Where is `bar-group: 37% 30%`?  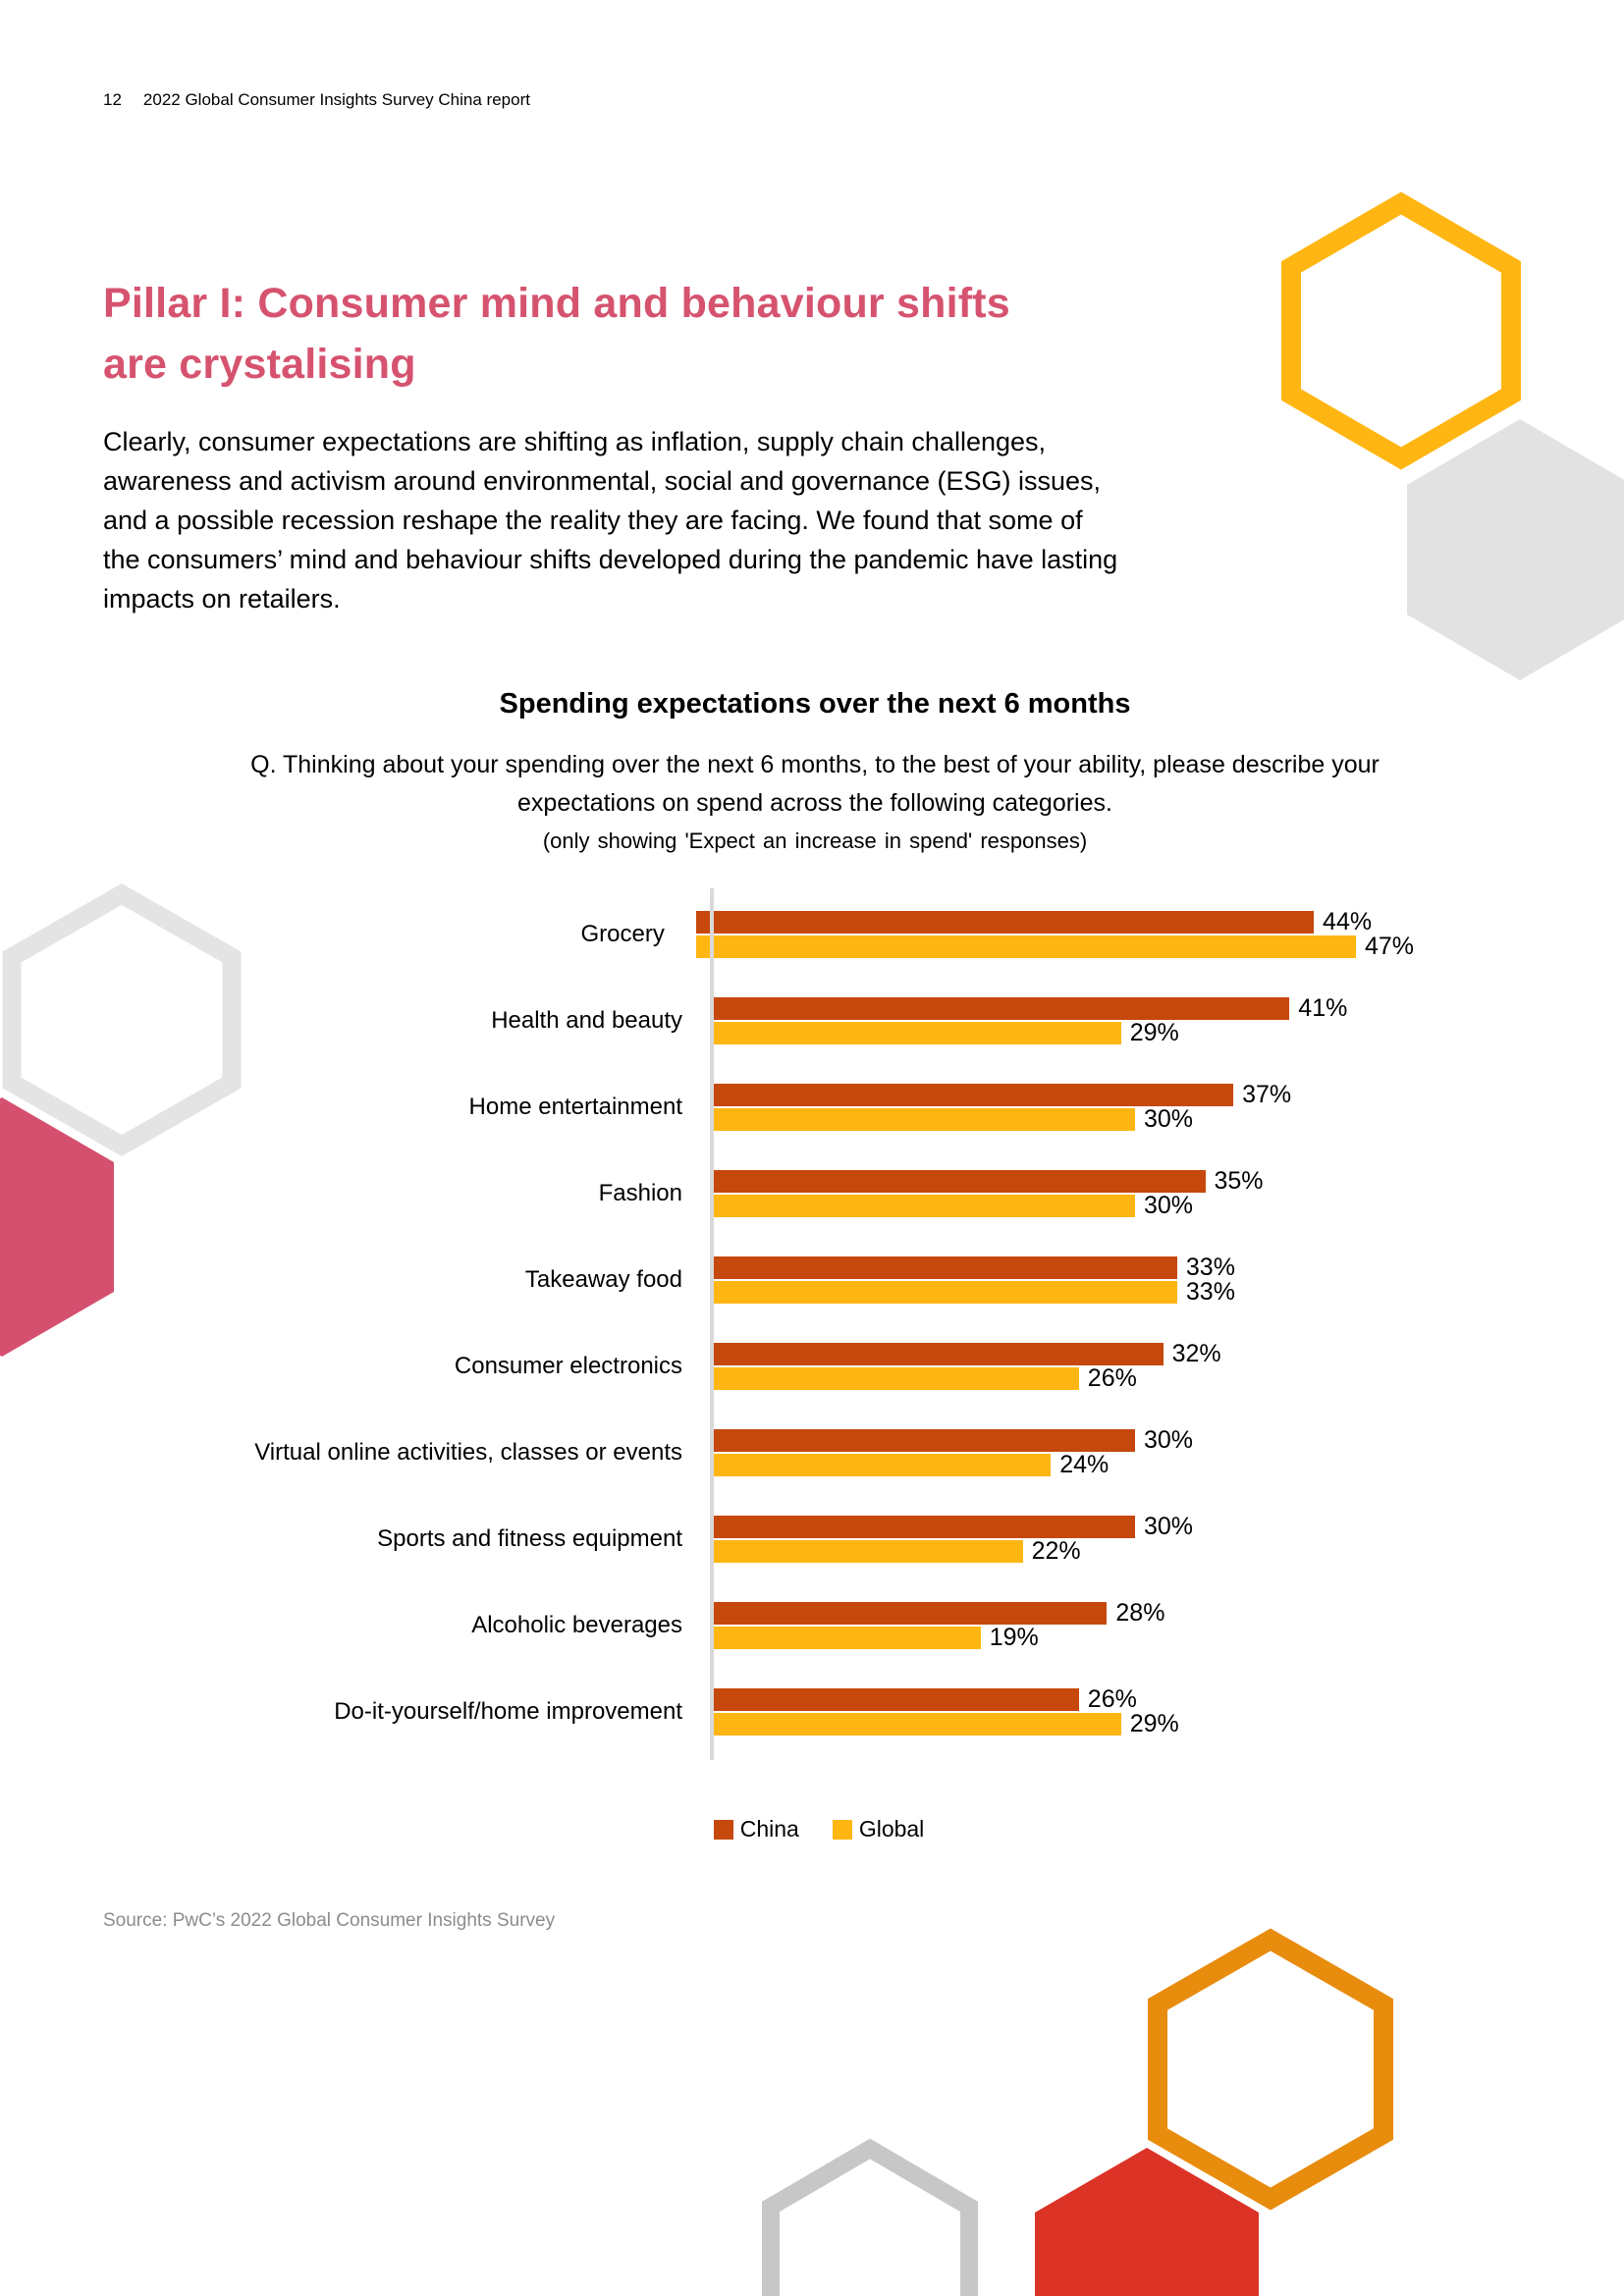
bar-group: 37% 30% is located at coordinates (1003, 1107).